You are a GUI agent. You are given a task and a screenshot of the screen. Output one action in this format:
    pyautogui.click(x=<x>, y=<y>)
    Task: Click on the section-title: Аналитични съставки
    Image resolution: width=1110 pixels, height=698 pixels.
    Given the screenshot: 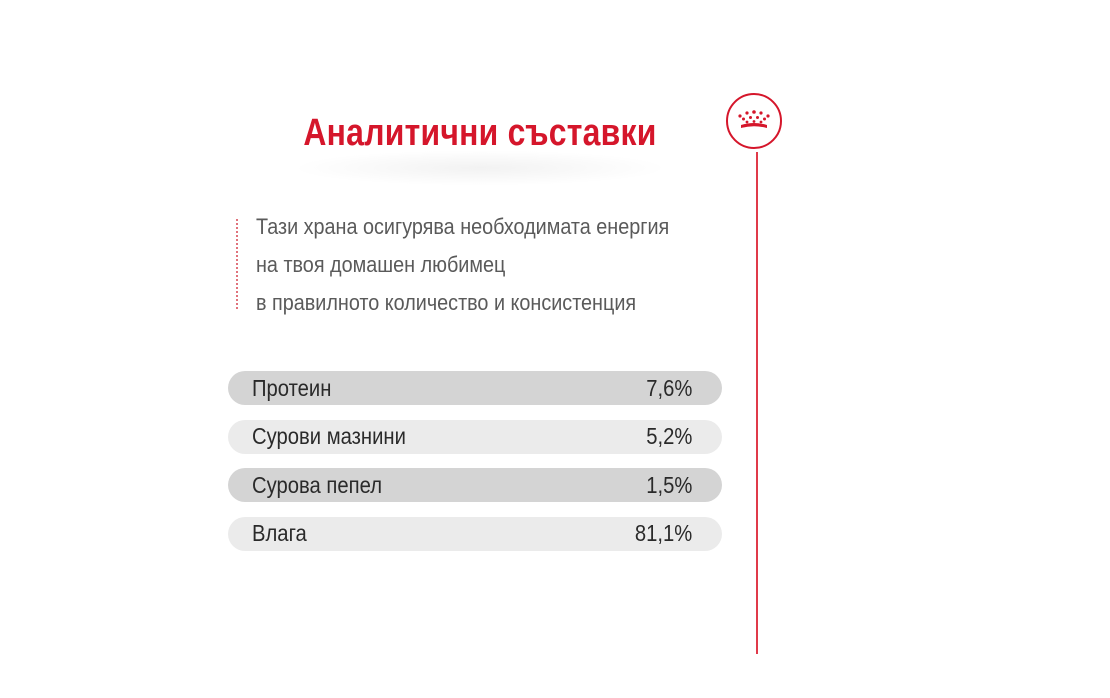 What is the action you would take?
    pyautogui.click(x=480, y=133)
    